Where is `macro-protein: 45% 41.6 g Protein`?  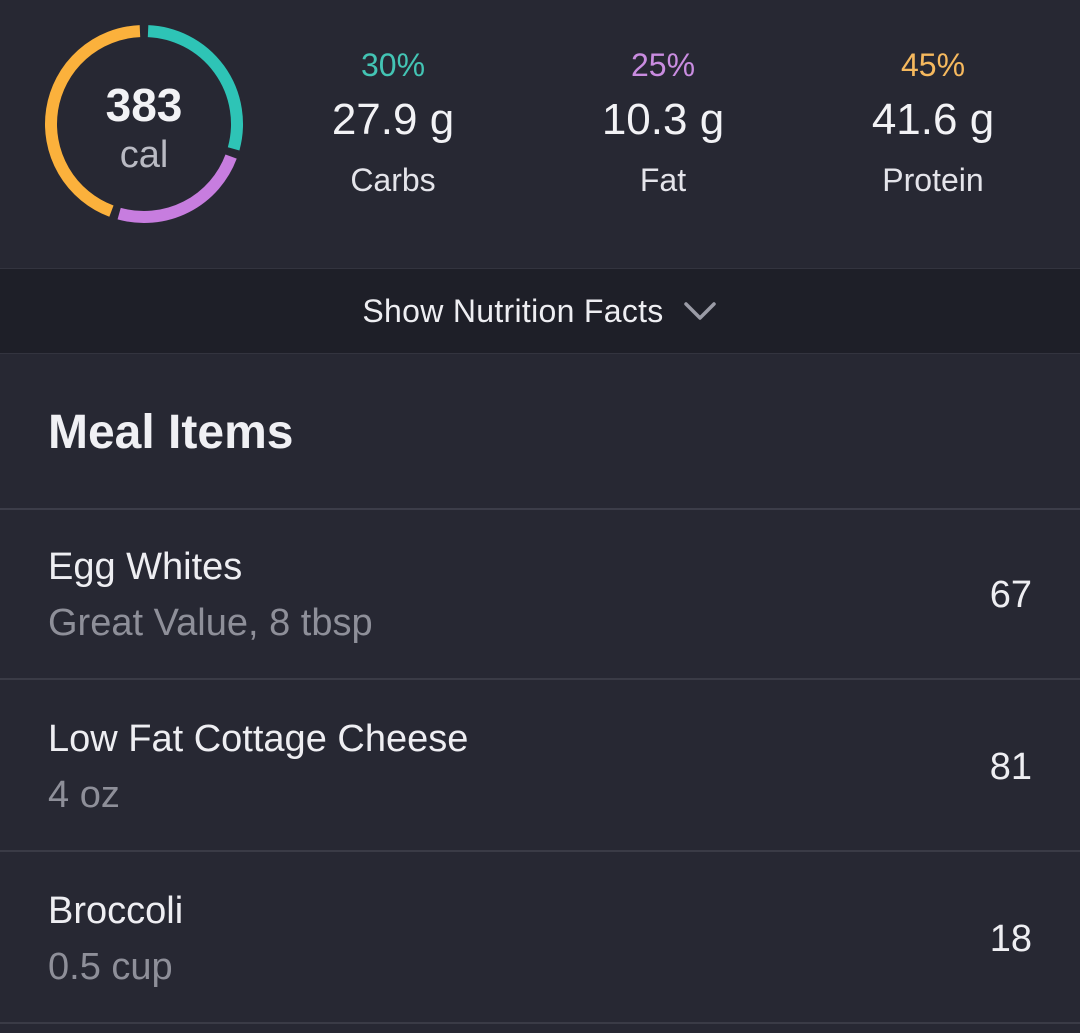
macro-protein: 45% 41.6 g Protein is located at coordinates (933, 122).